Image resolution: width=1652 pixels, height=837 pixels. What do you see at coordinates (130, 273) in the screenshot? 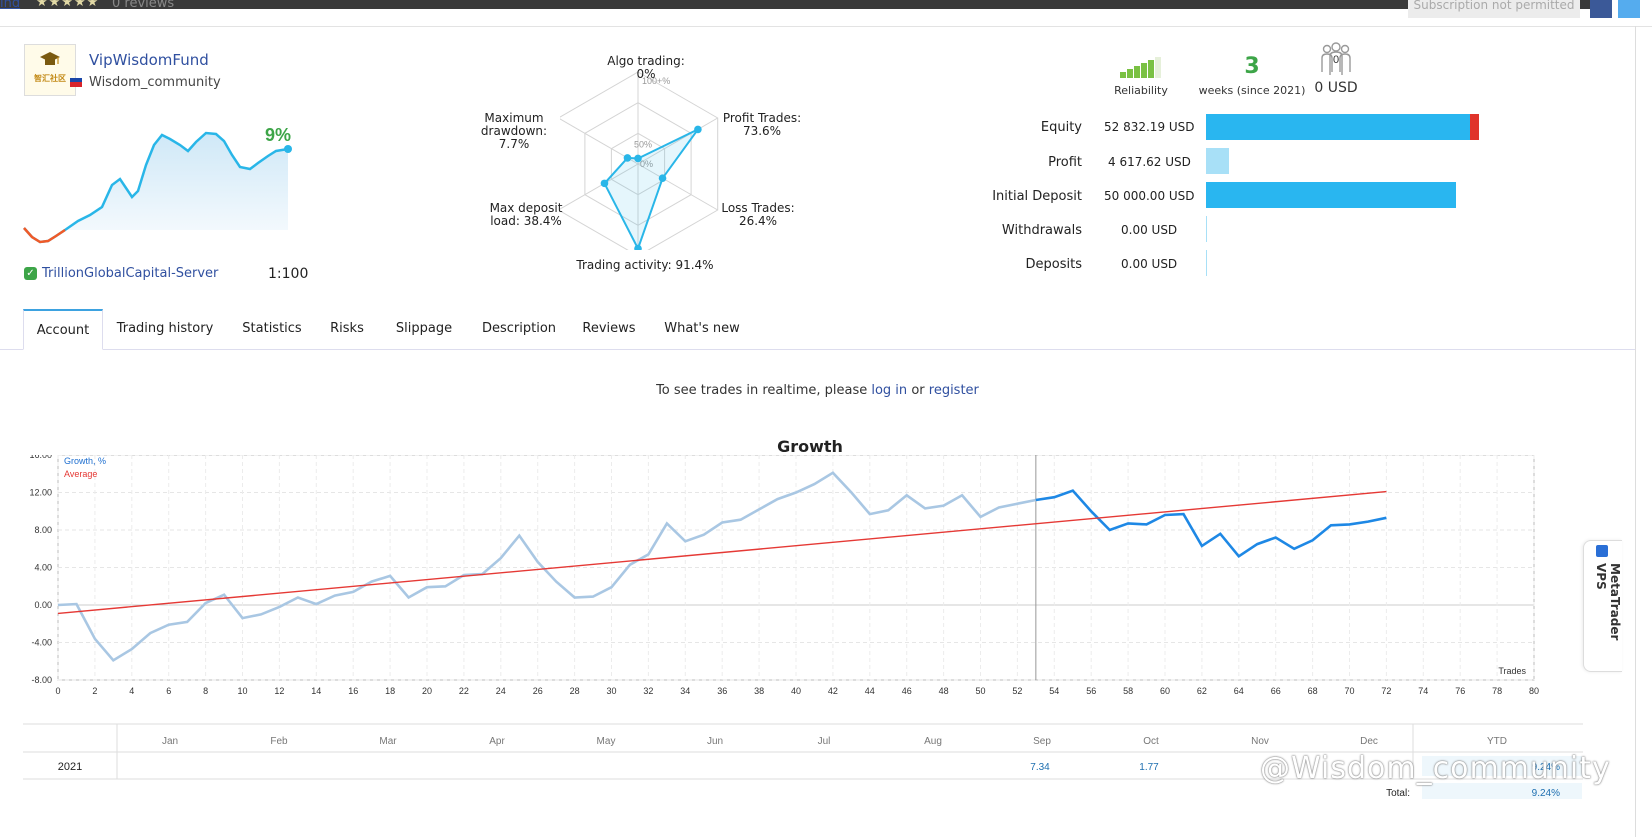
I see `trade-server-link: TrillionGlobalCapital-Server` at bounding box center [130, 273].